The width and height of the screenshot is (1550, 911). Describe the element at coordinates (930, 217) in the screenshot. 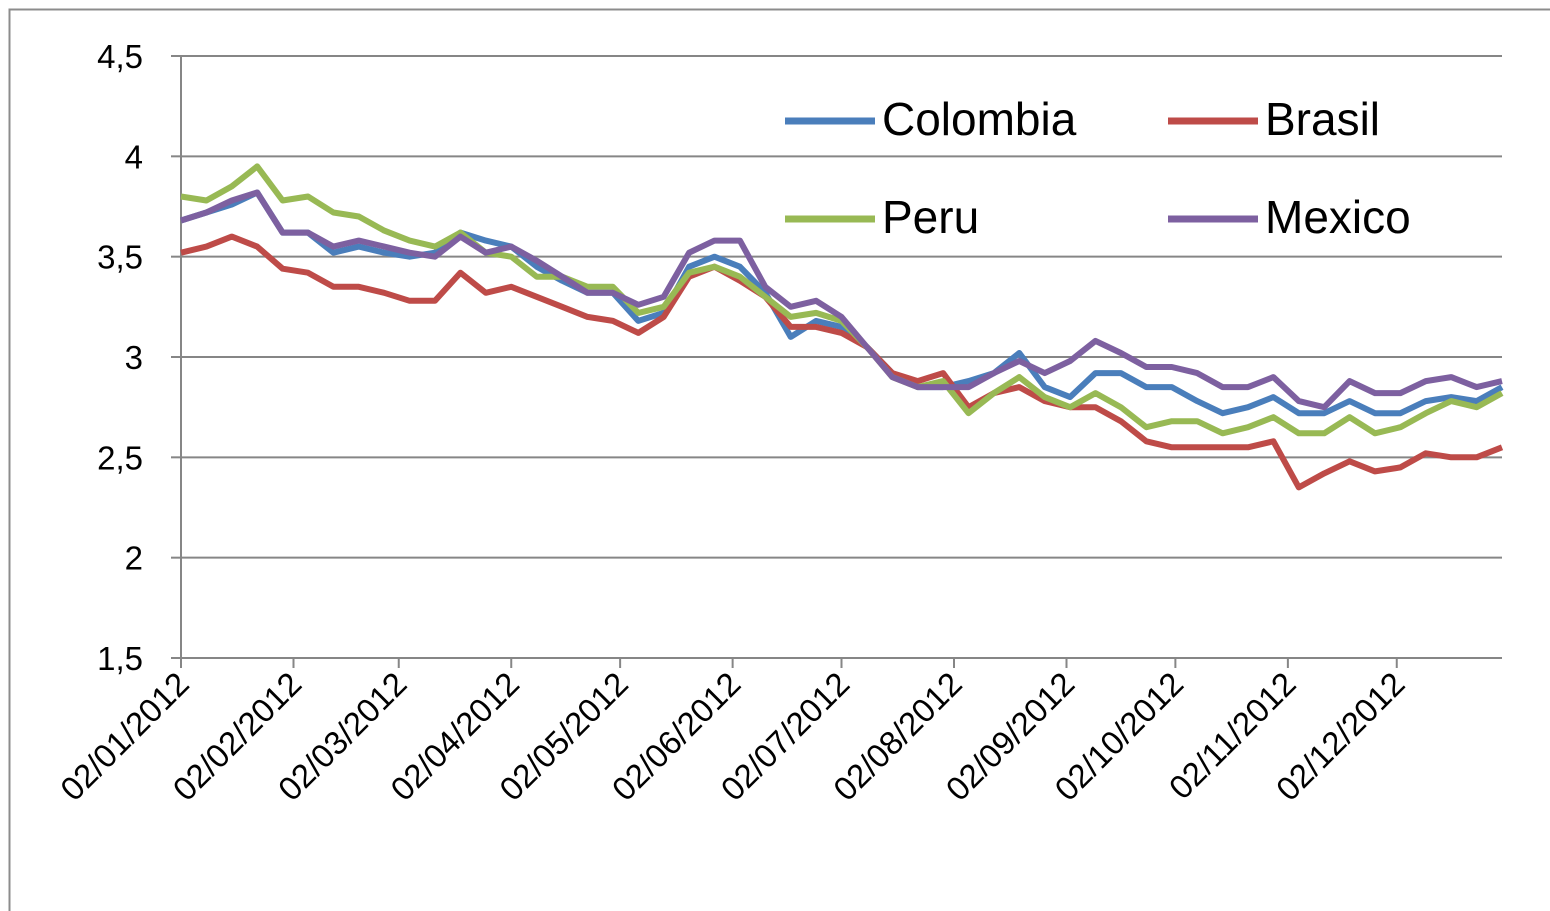

I see `legend-label: Peru` at that location.